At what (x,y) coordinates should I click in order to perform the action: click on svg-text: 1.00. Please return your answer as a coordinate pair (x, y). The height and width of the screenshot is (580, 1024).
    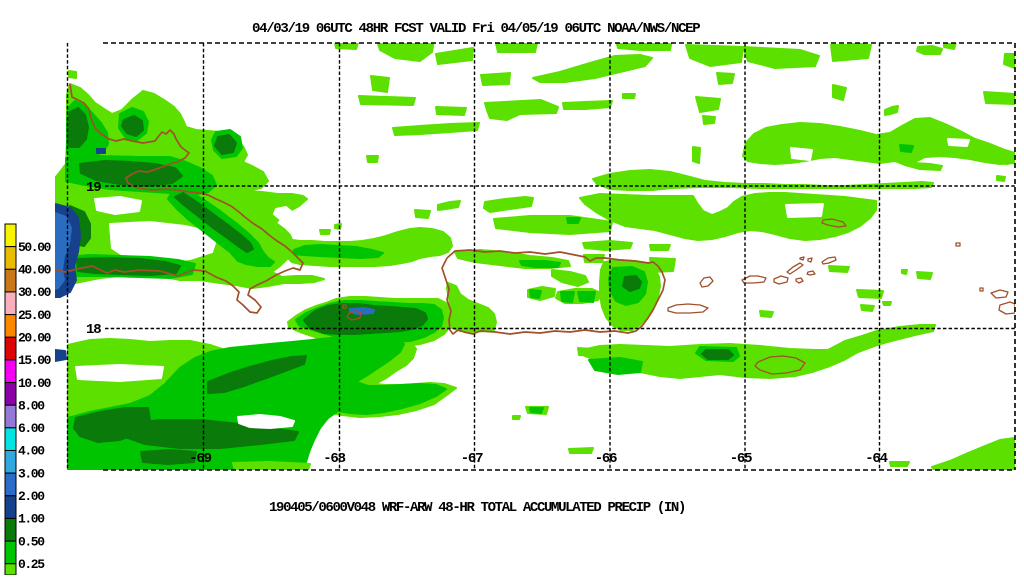
    Looking at the image, I should click on (31, 519).